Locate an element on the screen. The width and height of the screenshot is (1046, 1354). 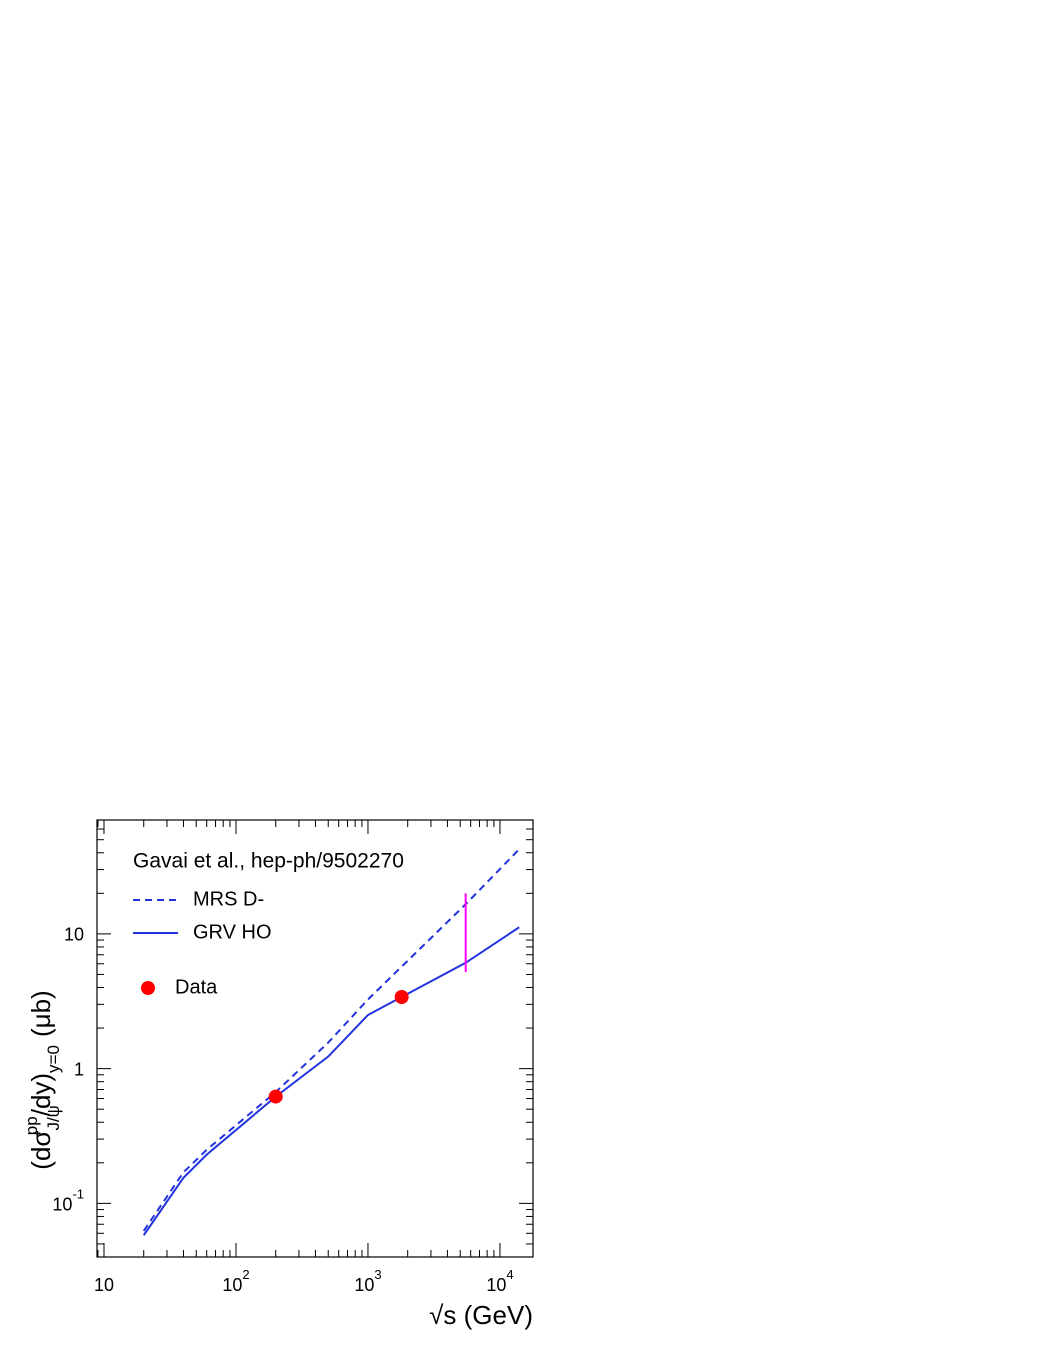
x-tick-label: 10⁴ is located at coordinates (499, 1280).